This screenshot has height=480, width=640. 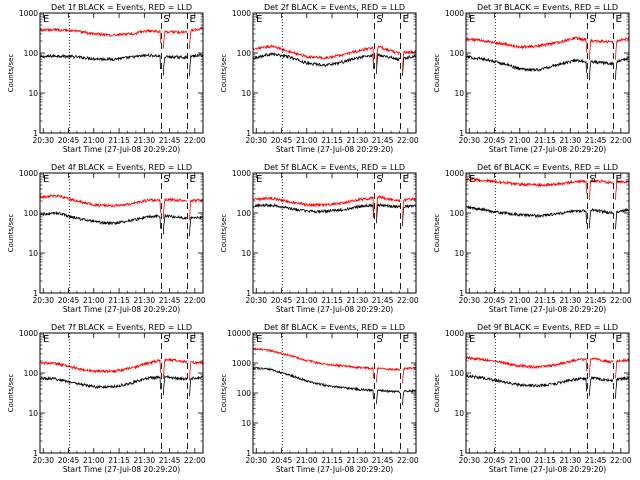 What do you see at coordinates (454, 13) in the screenshot?
I see `y-tick-label: 1000` at bounding box center [454, 13].